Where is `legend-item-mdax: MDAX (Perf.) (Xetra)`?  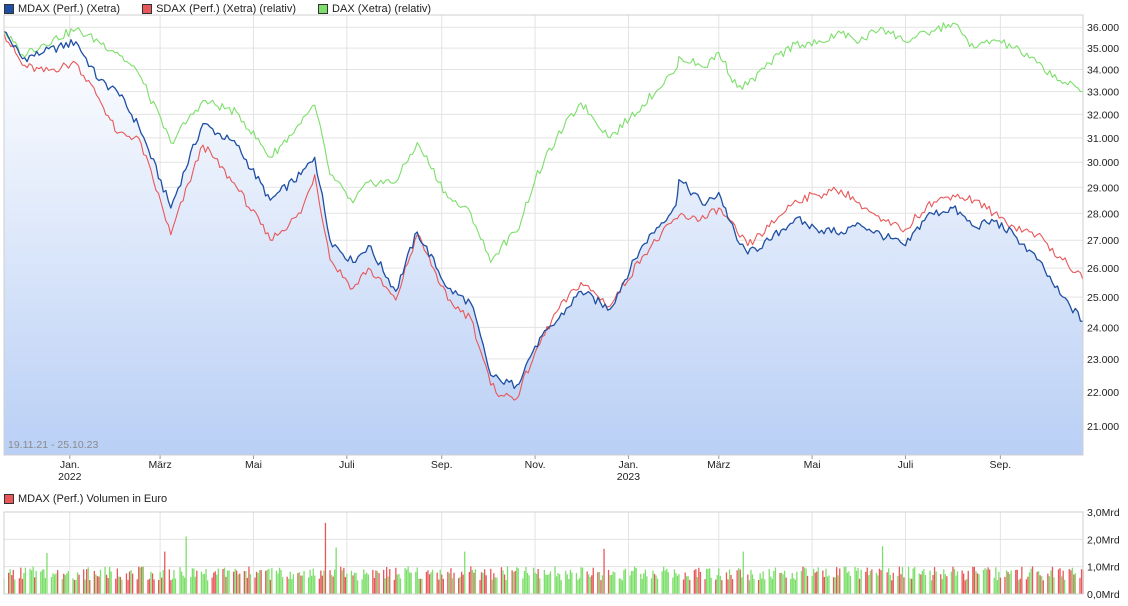 legend-item-mdax: MDAX (Perf.) (Xetra) is located at coordinates (62, 9).